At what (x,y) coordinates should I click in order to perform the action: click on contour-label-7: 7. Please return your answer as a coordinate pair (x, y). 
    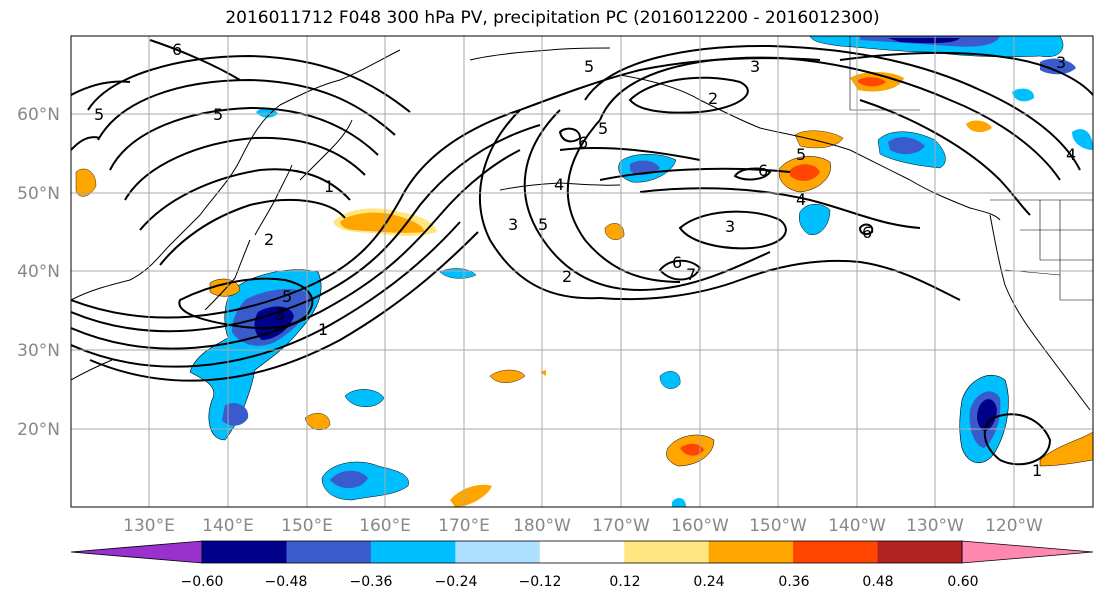
    Looking at the image, I should click on (691, 274).